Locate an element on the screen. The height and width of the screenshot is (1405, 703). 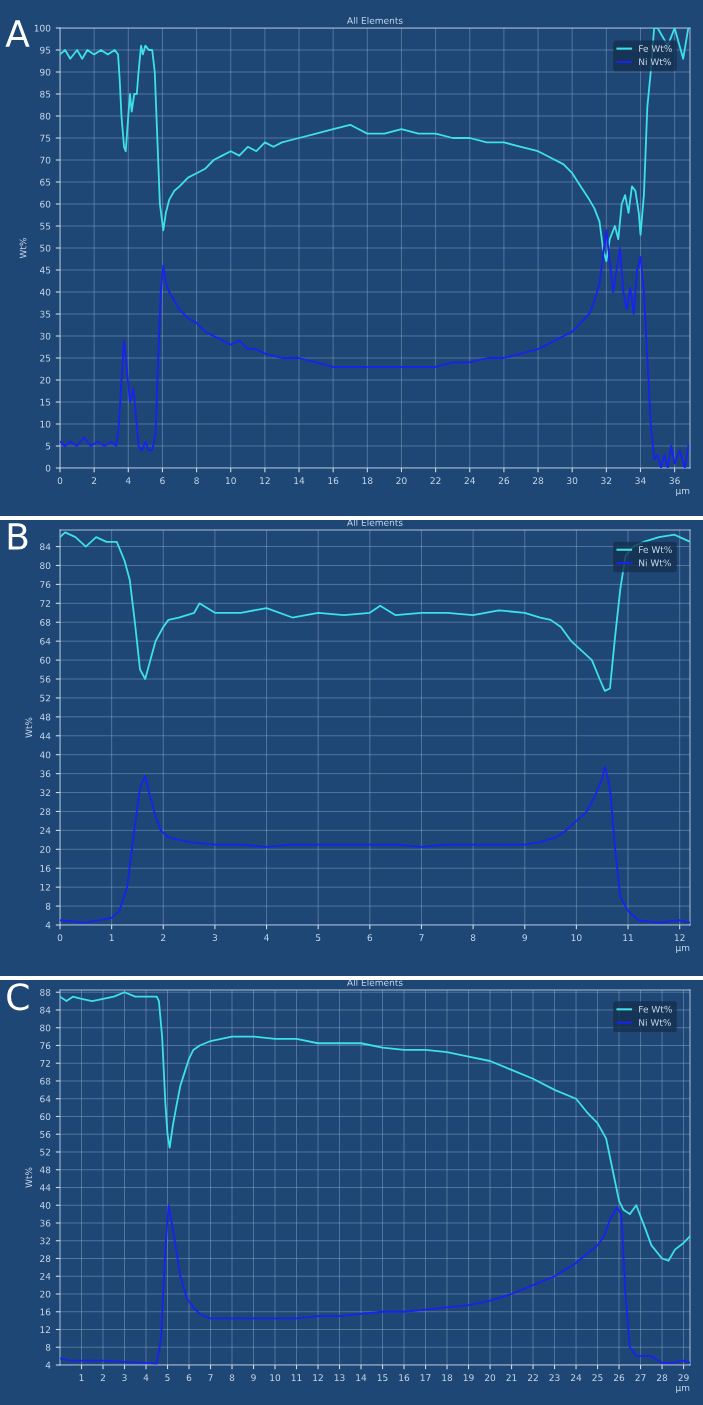
x-tick-label: 32 is located at coordinates (606, 481).